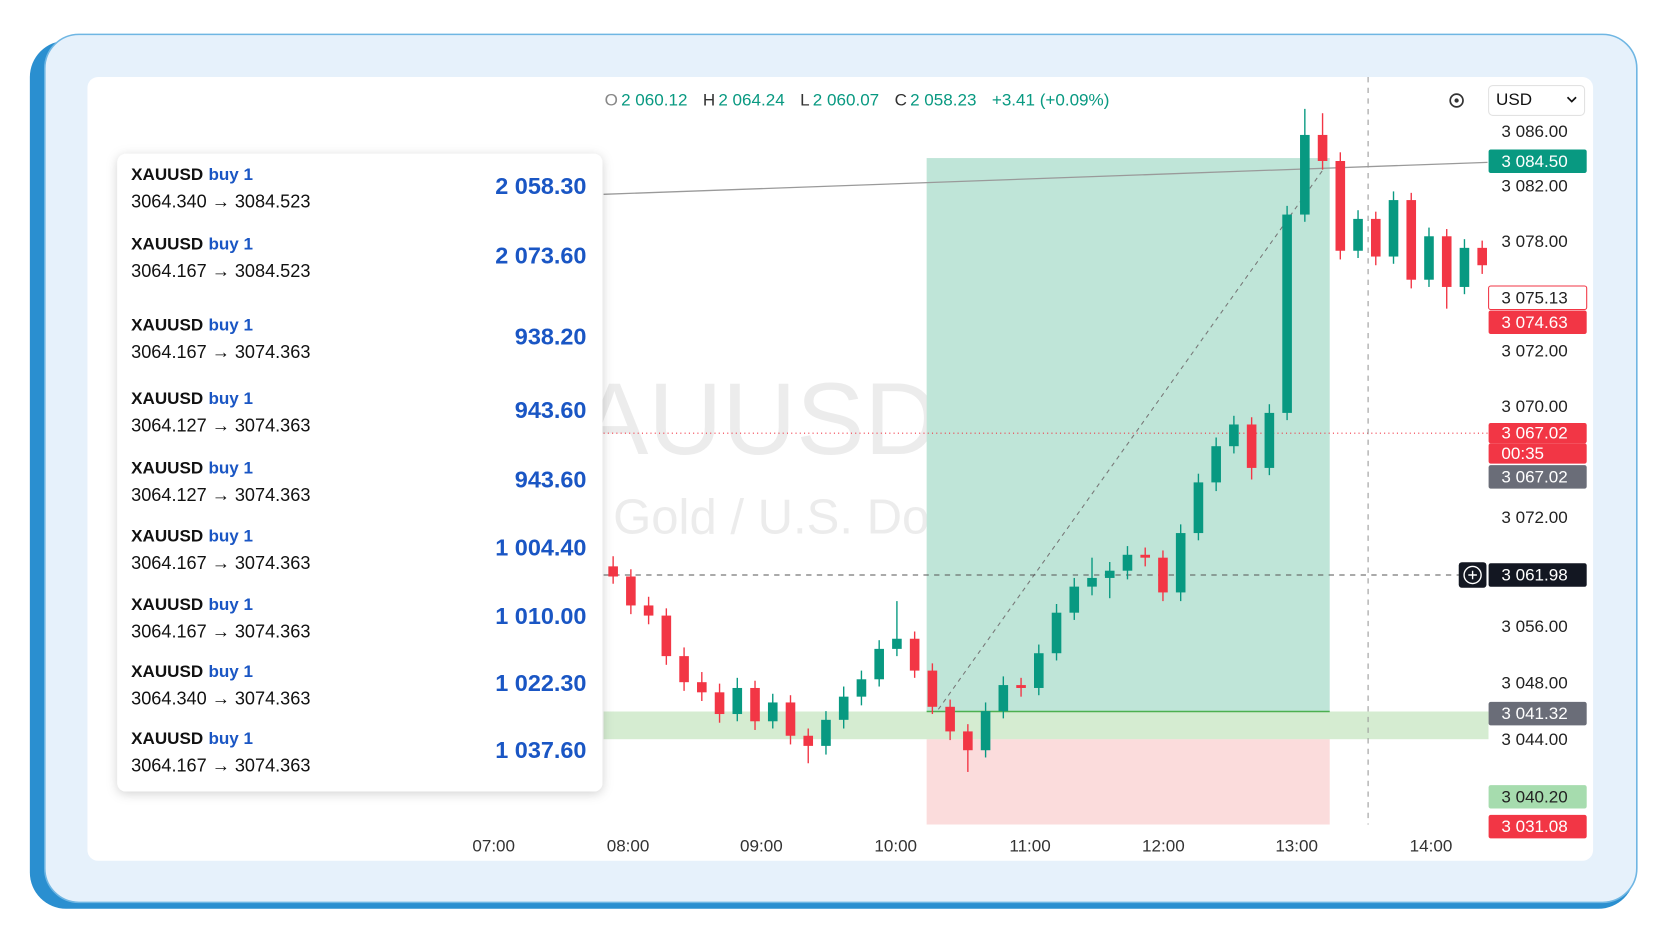  What do you see at coordinates (358, 752) in the screenshot?
I see `position-row: XAUUSD buy 1 3064.167 → 3074.363 1 037.60` at bounding box center [358, 752].